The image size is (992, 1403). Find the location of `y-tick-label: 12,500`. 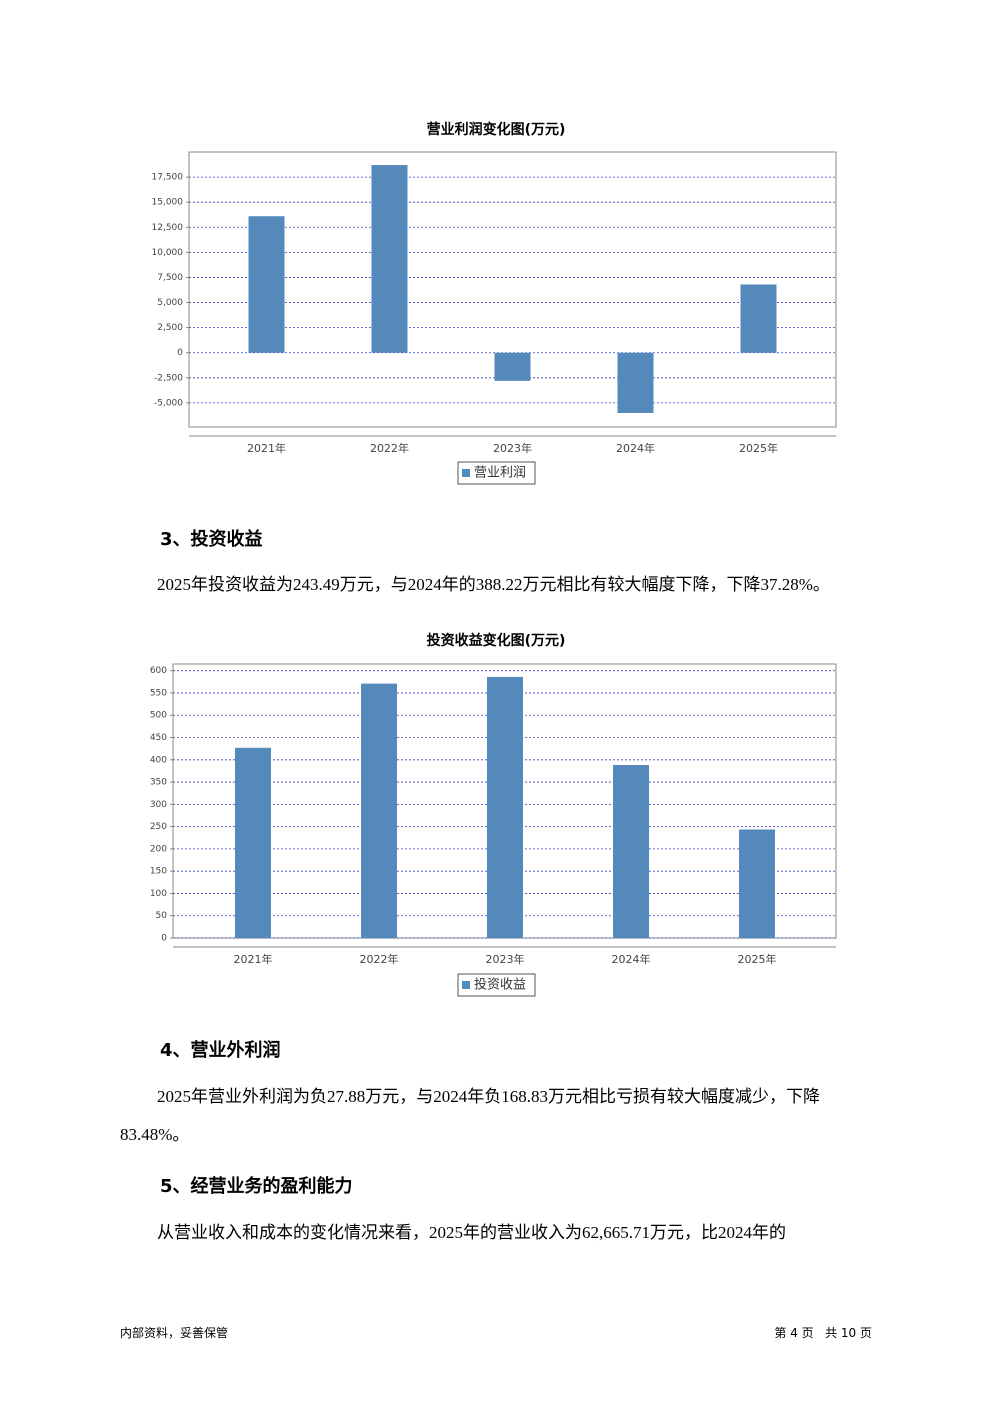

y-tick-label: 12,500 is located at coordinates (168, 228).